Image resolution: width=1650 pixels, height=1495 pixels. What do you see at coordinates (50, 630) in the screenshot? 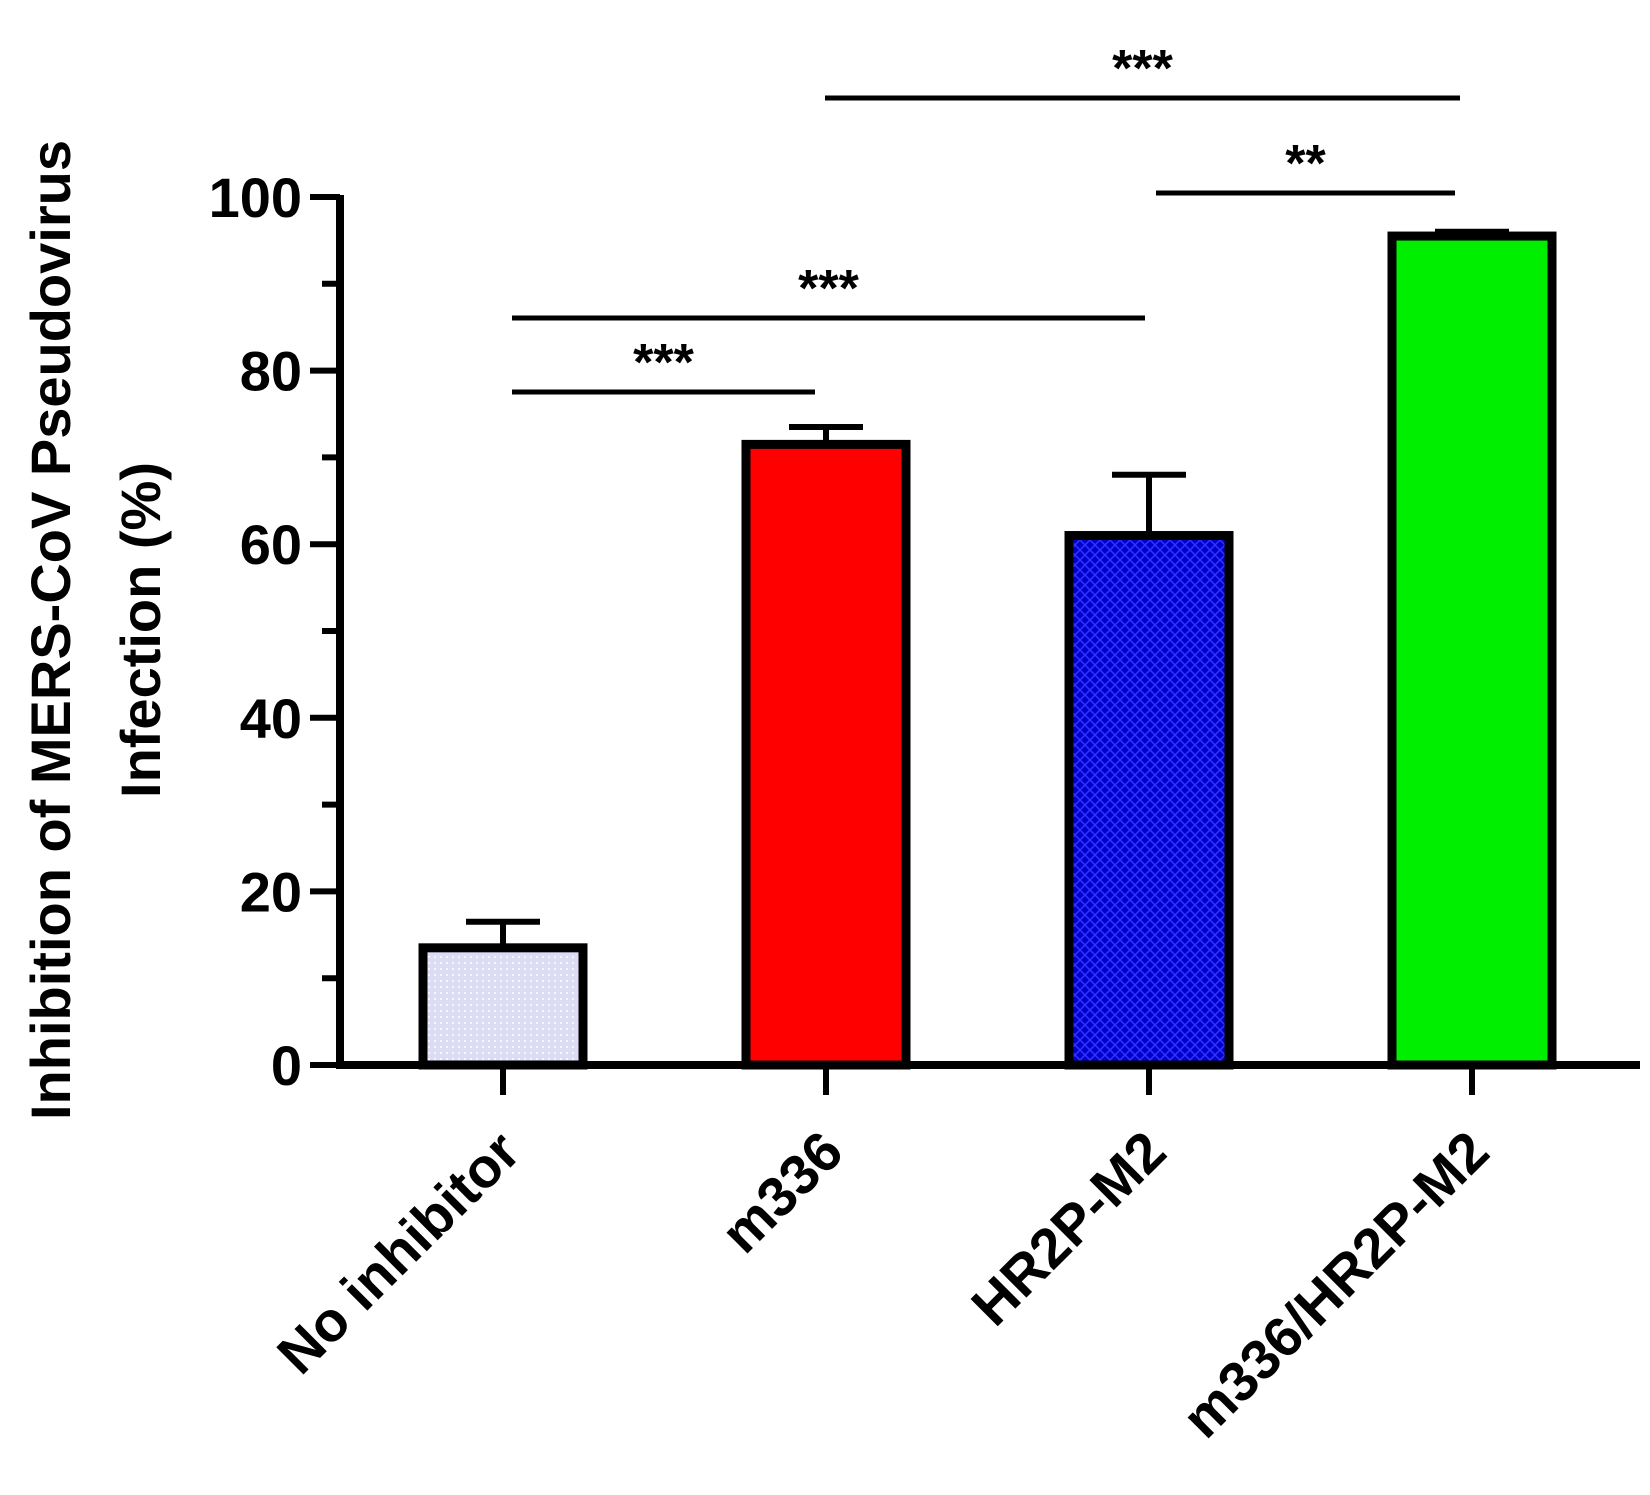
I see `y-axis-title-line-1: Inhibition of MERS-CoV Pseudovirus` at bounding box center [50, 630].